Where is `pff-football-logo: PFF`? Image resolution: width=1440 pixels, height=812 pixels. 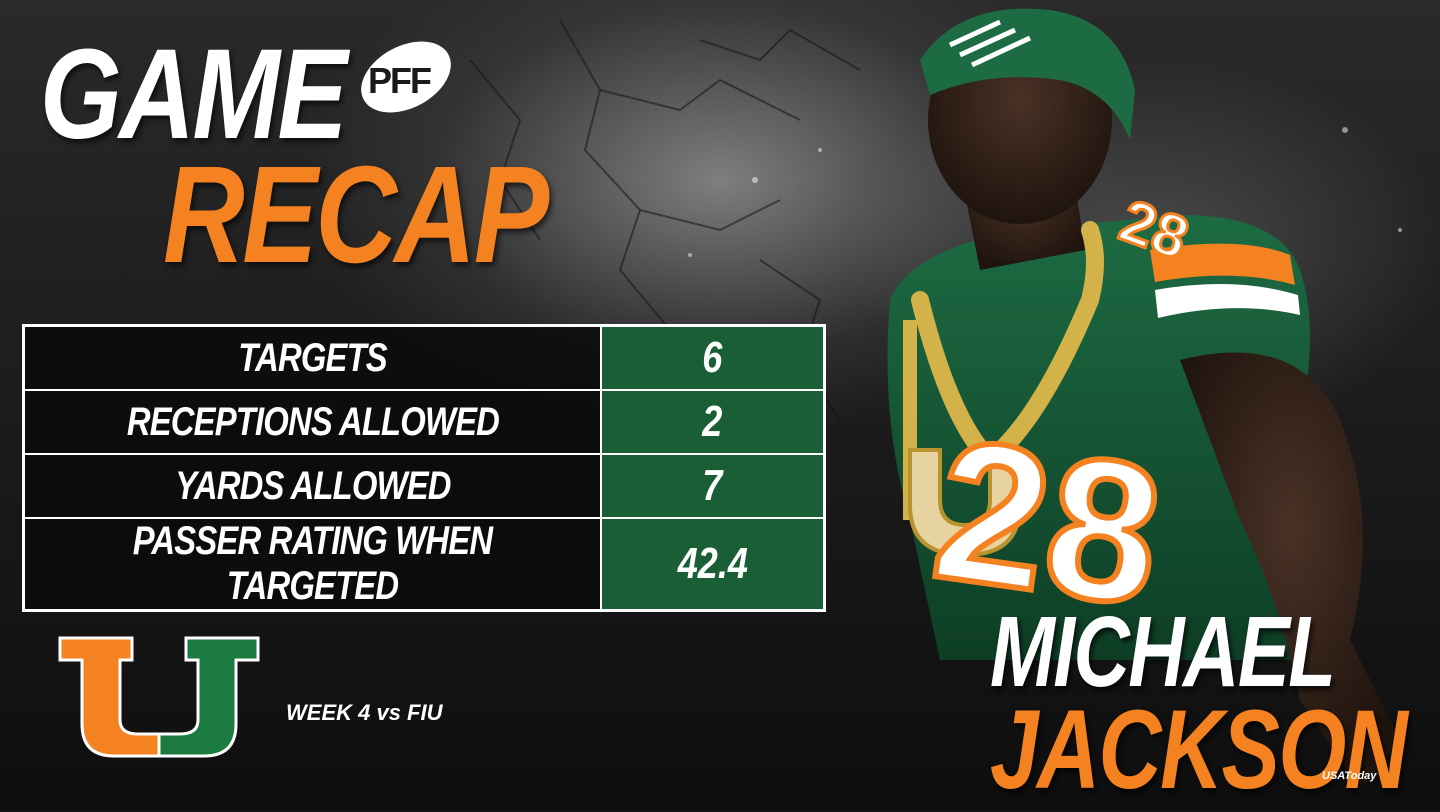 pff-football-logo: PFF is located at coordinates (406, 78).